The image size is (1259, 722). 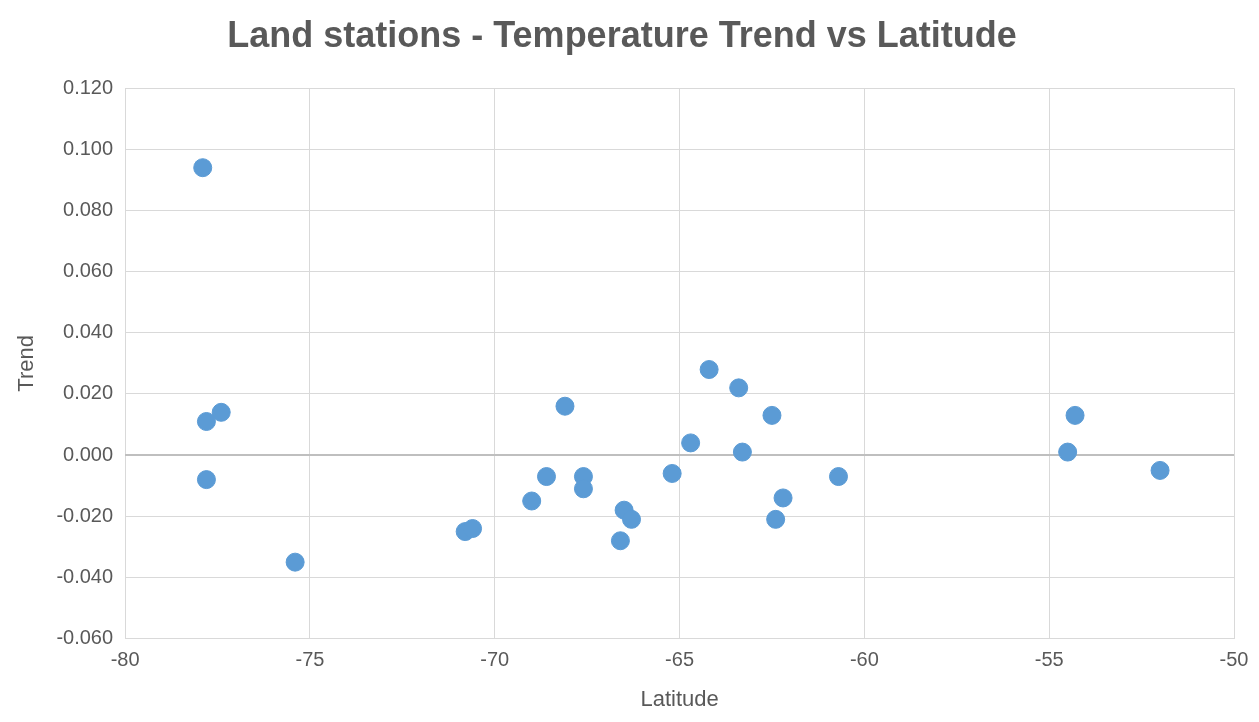 I want to click on y-tick-label: 0.080, so click(x=88, y=209).